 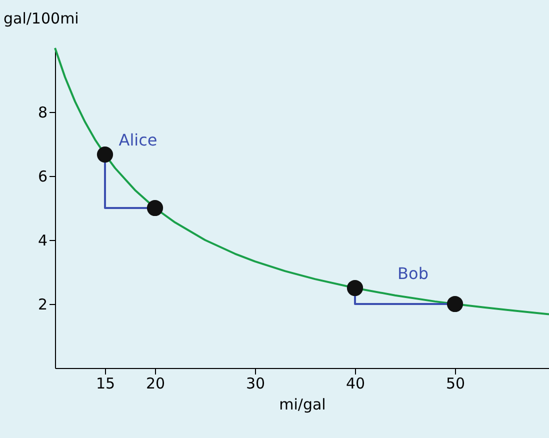 I want to click on y-axis-title: gal/100mi, so click(x=41, y=19).